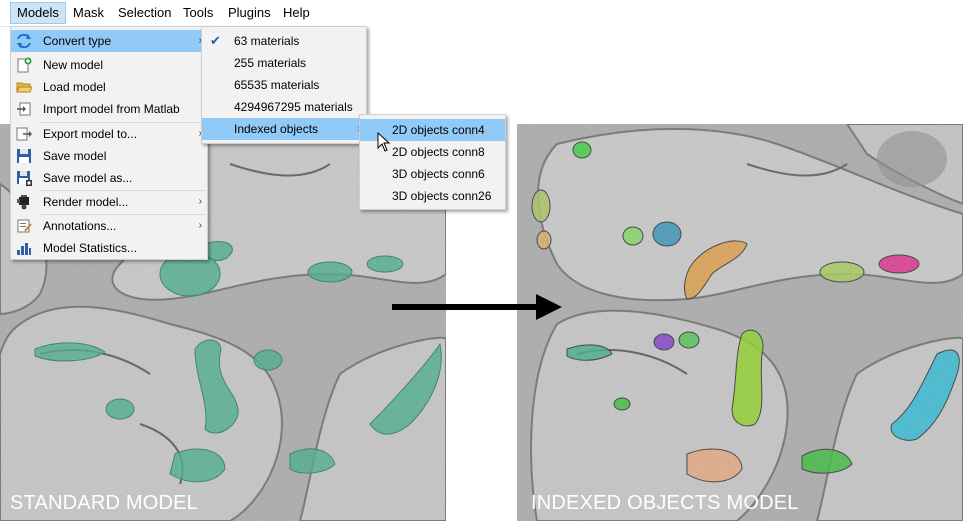 The height and width of the screenshot is (521, 963). I want to click on menu-item-load-model: Load model, so click(109, 87).